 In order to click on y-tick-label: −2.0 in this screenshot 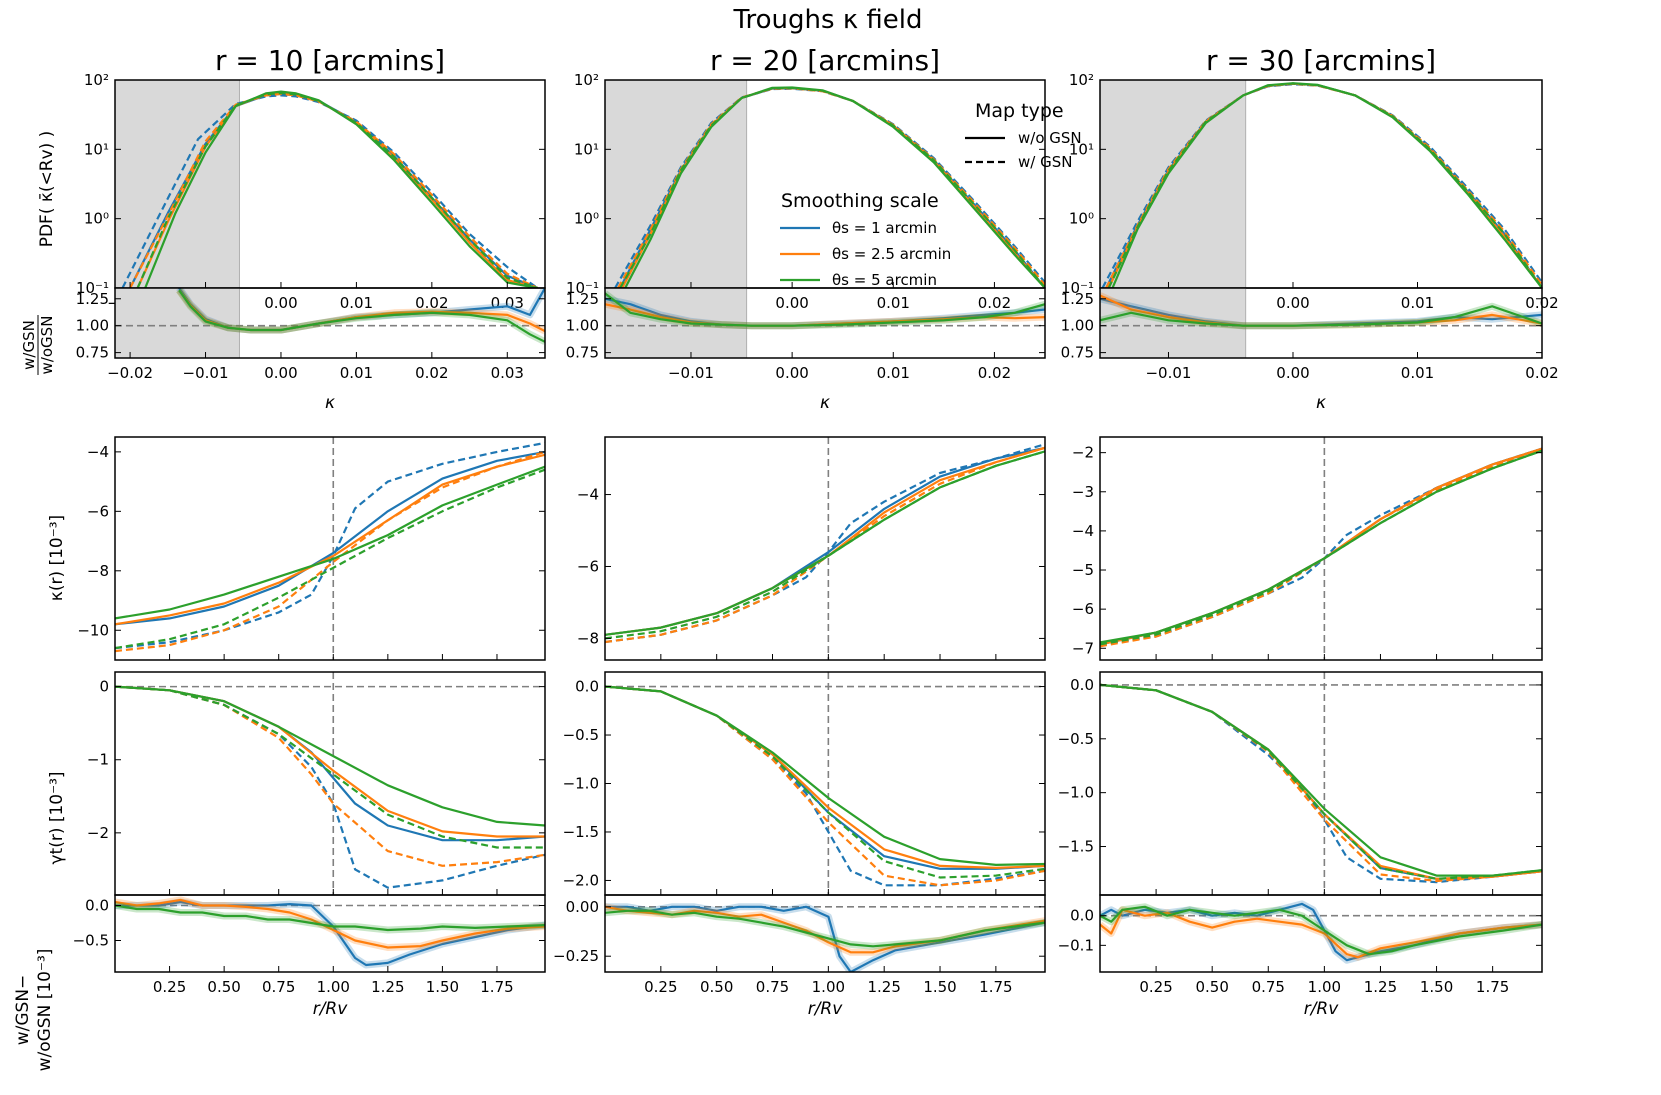, I will do `click(581, 880)`.